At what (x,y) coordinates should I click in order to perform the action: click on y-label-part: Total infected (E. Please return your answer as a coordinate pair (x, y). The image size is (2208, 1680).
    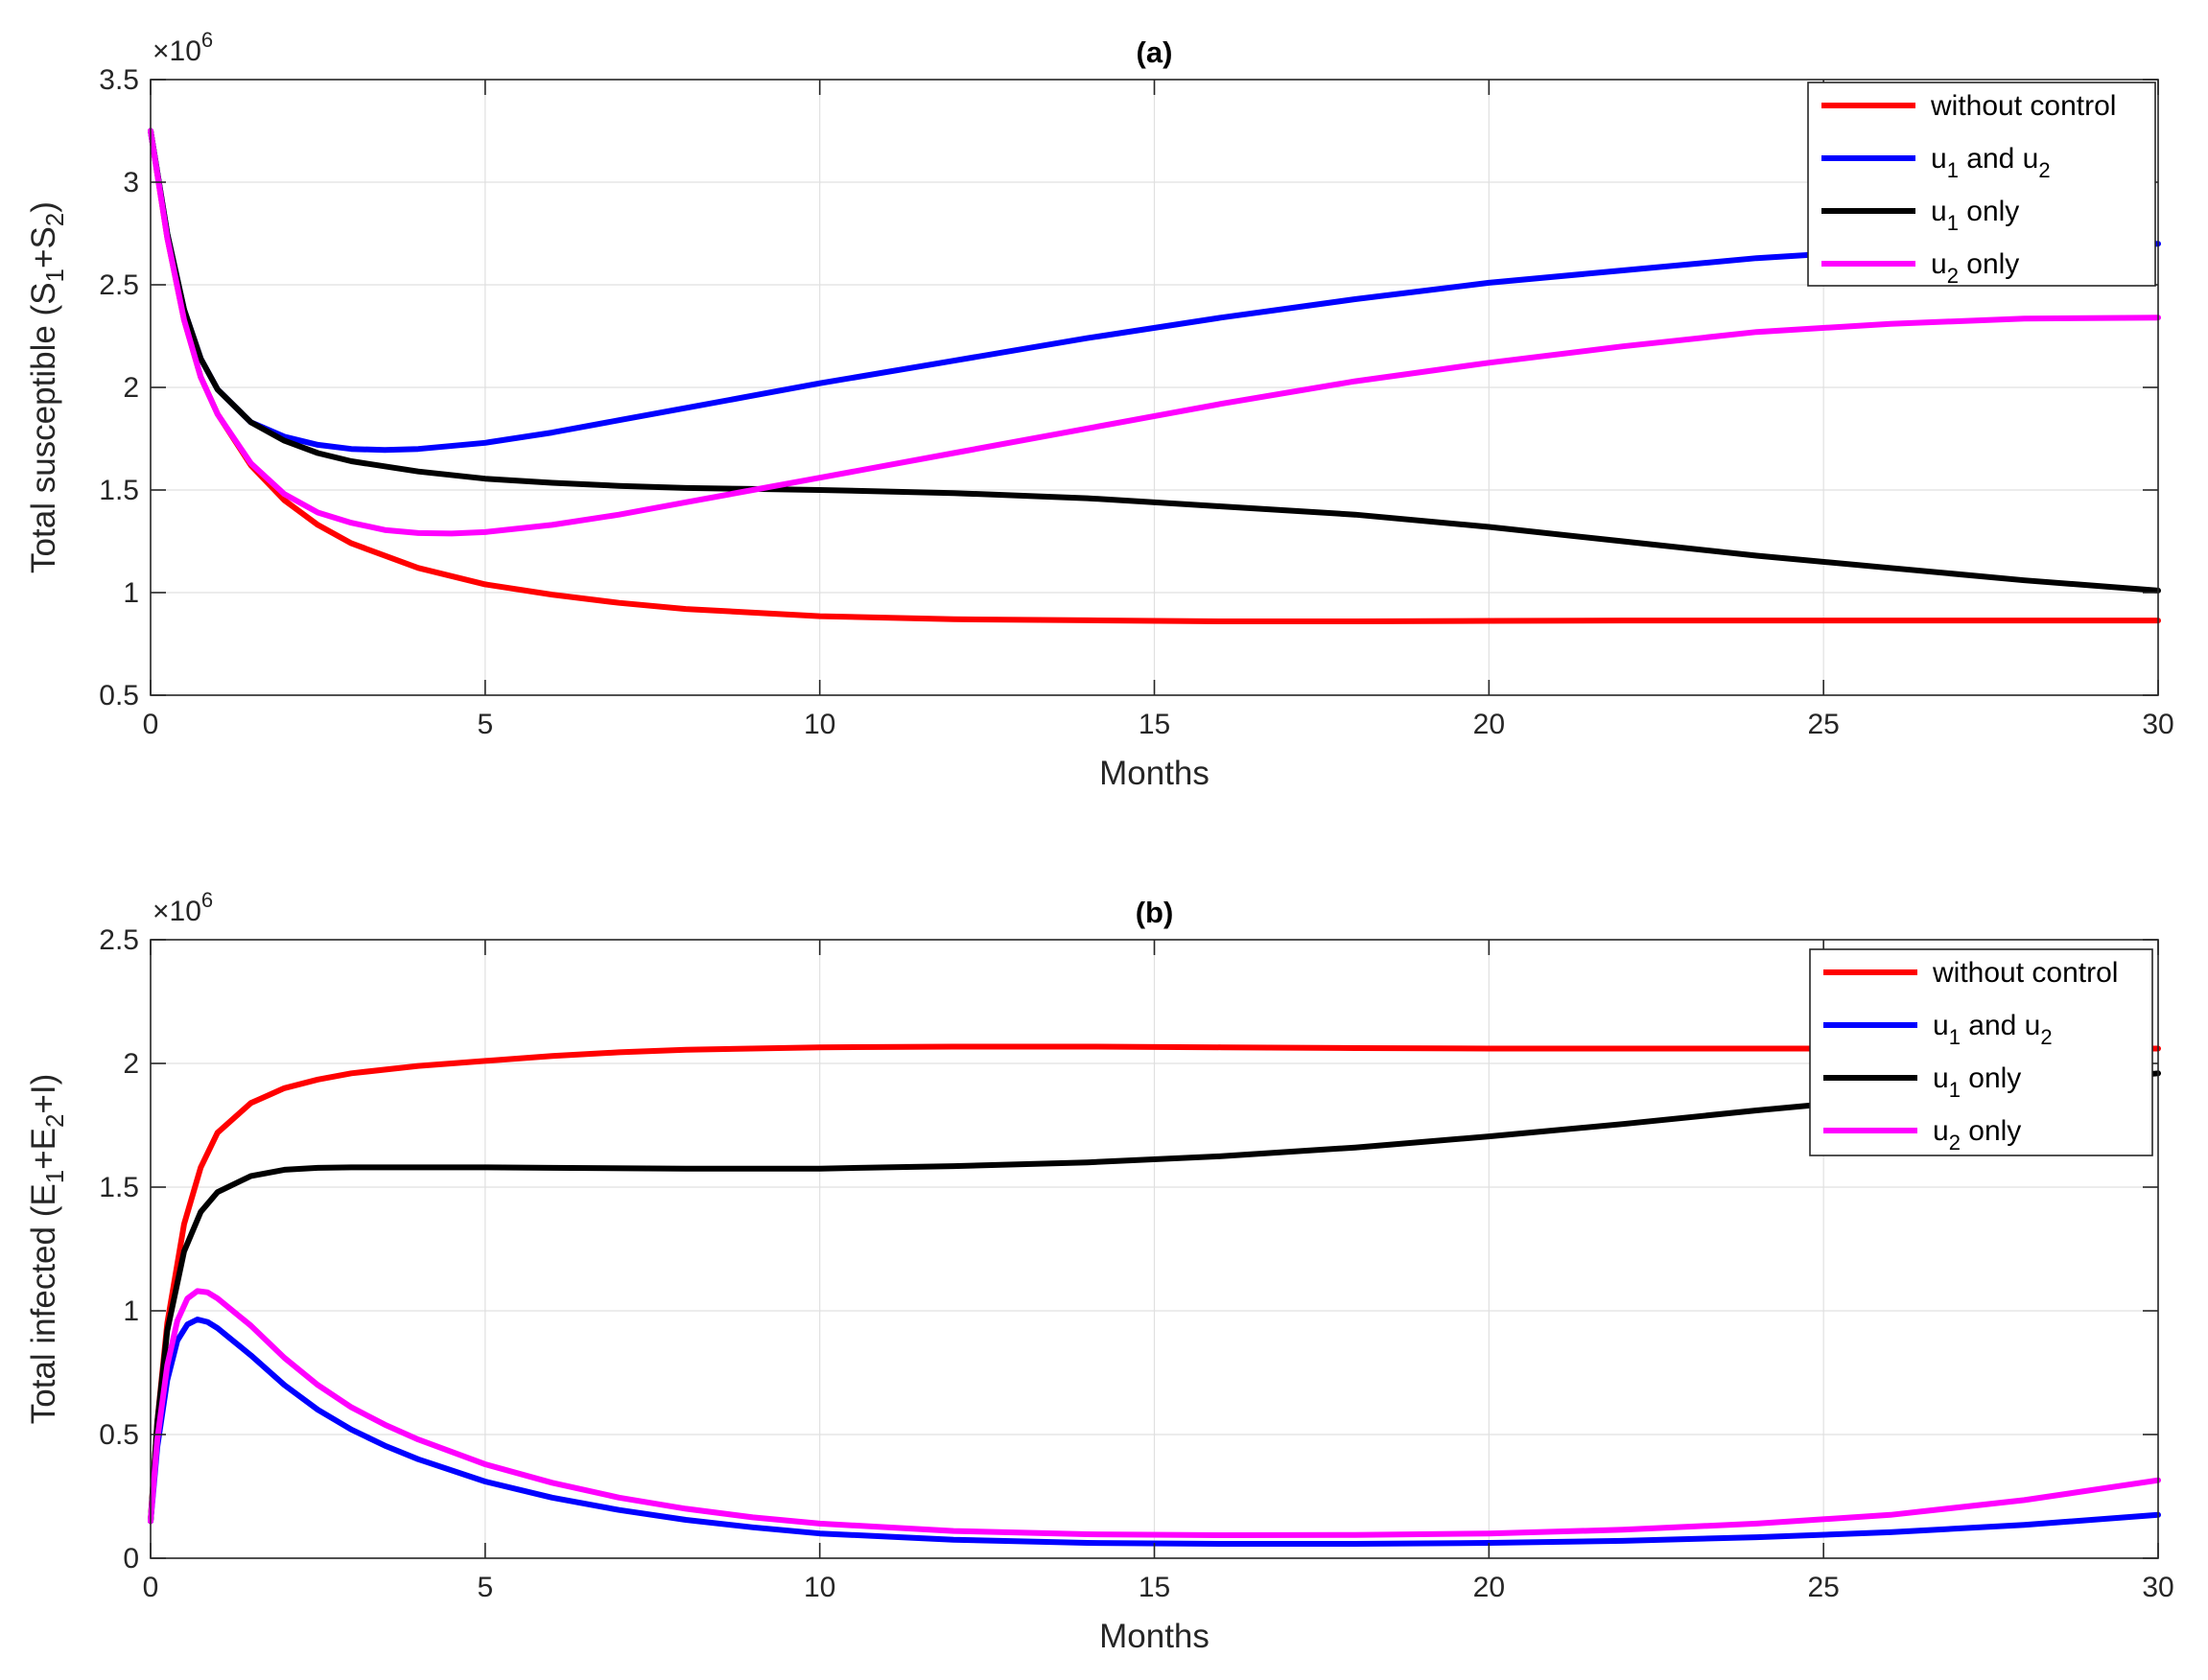
    Looking at the image, I should click on (44, 1303).